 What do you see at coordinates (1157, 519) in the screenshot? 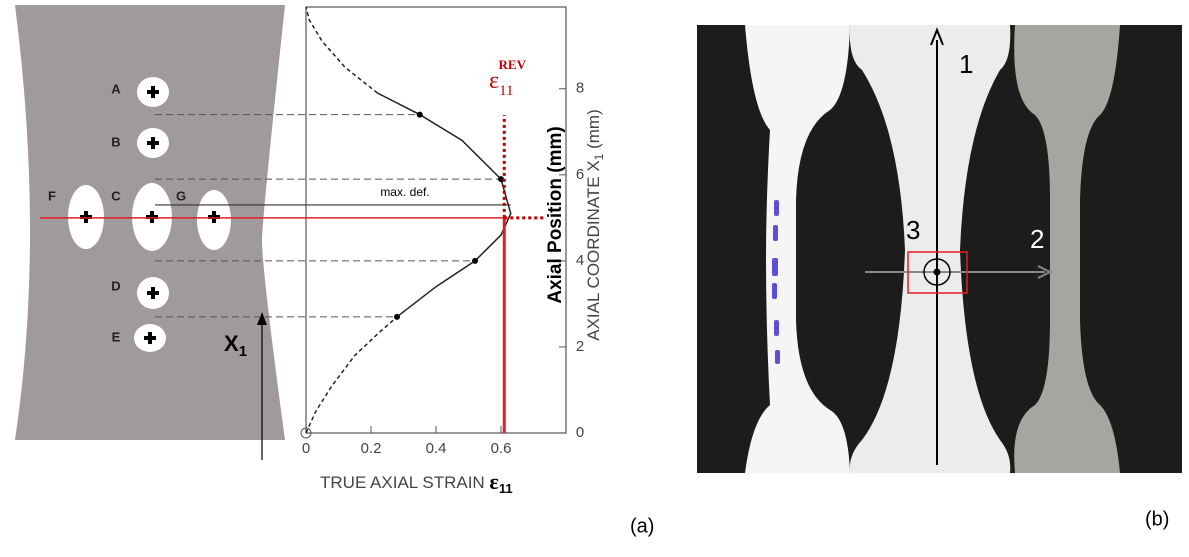
I see `panel-label: (b)` at bounding box center [1157, 519].